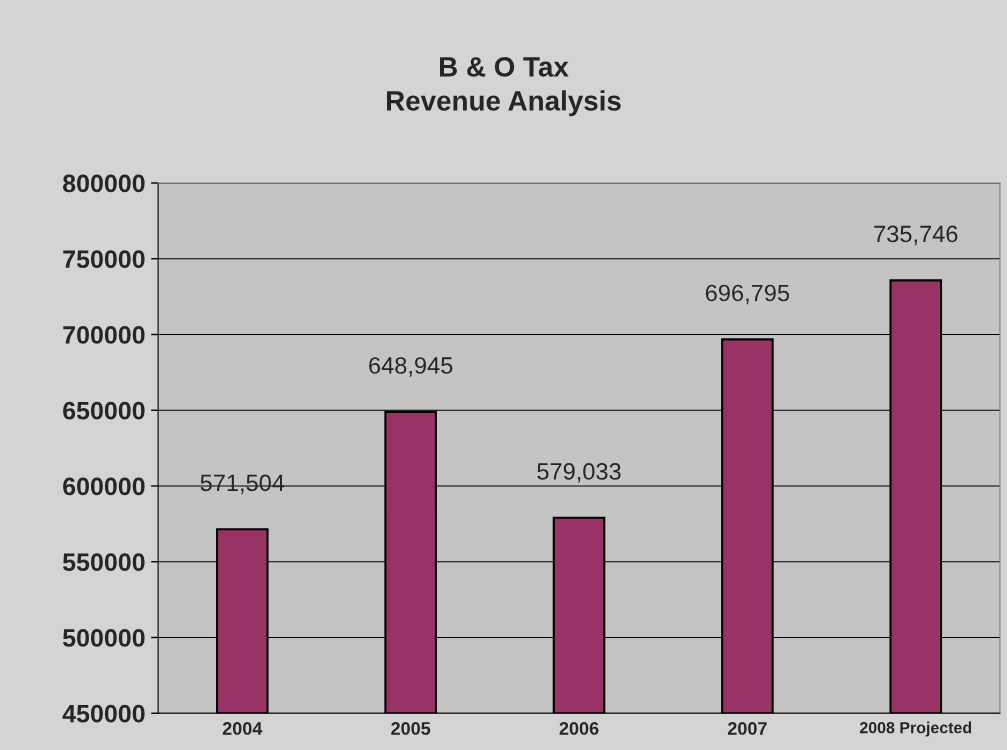 The height and width of the screenshot is (750, 1007). Describe the element at coordinates (103, 713) in the screenshot. I see `y-tick-label: 450000` at that location.